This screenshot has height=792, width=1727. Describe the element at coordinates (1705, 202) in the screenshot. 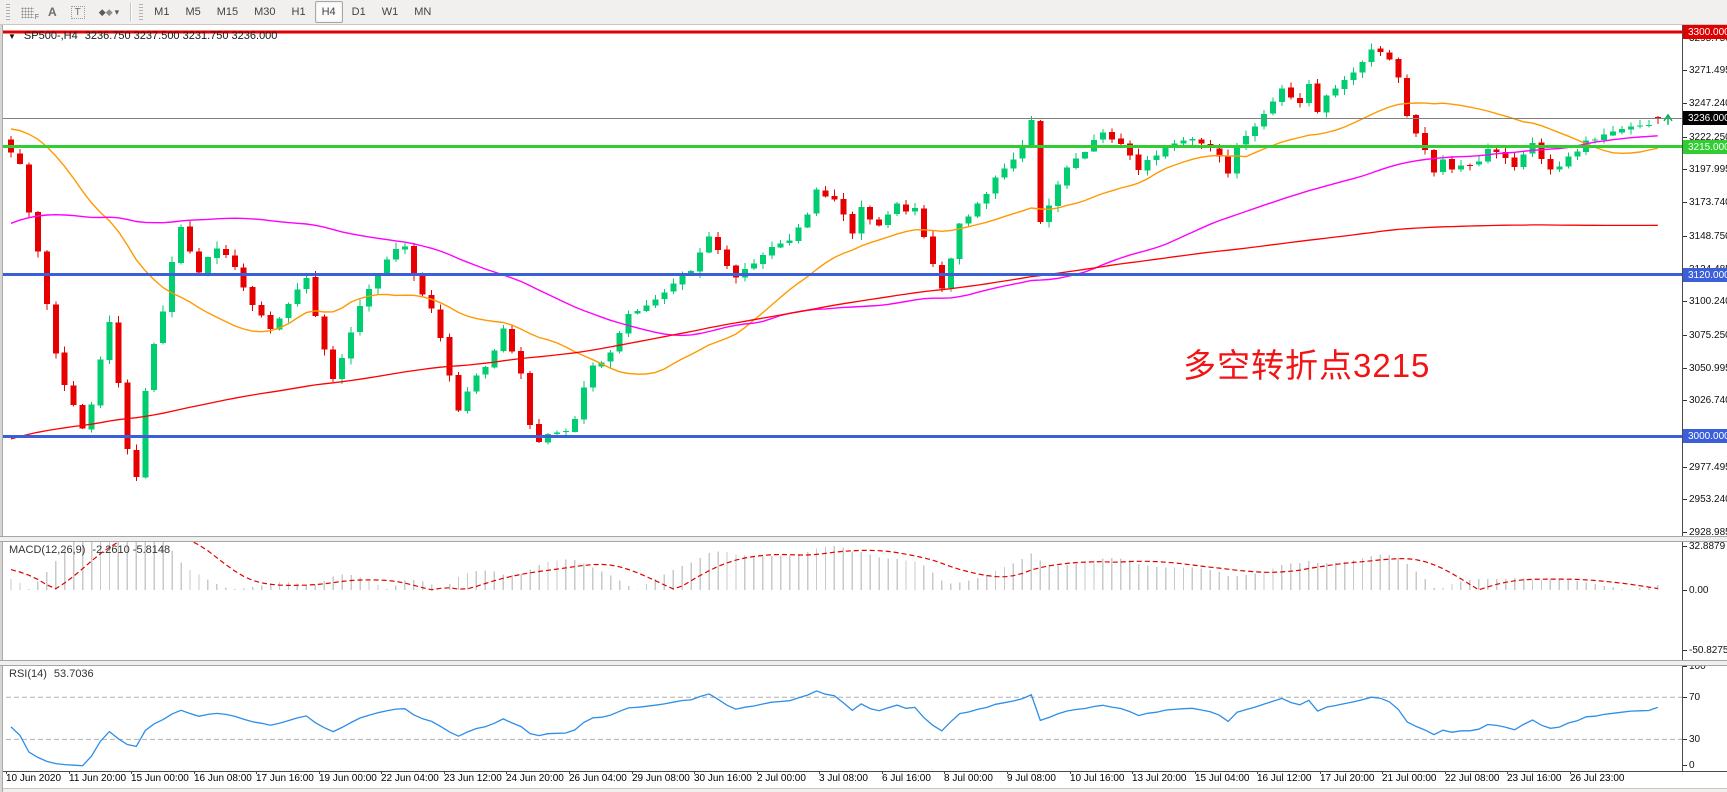

I see `price-axis-tick: 3173.740` at that location.